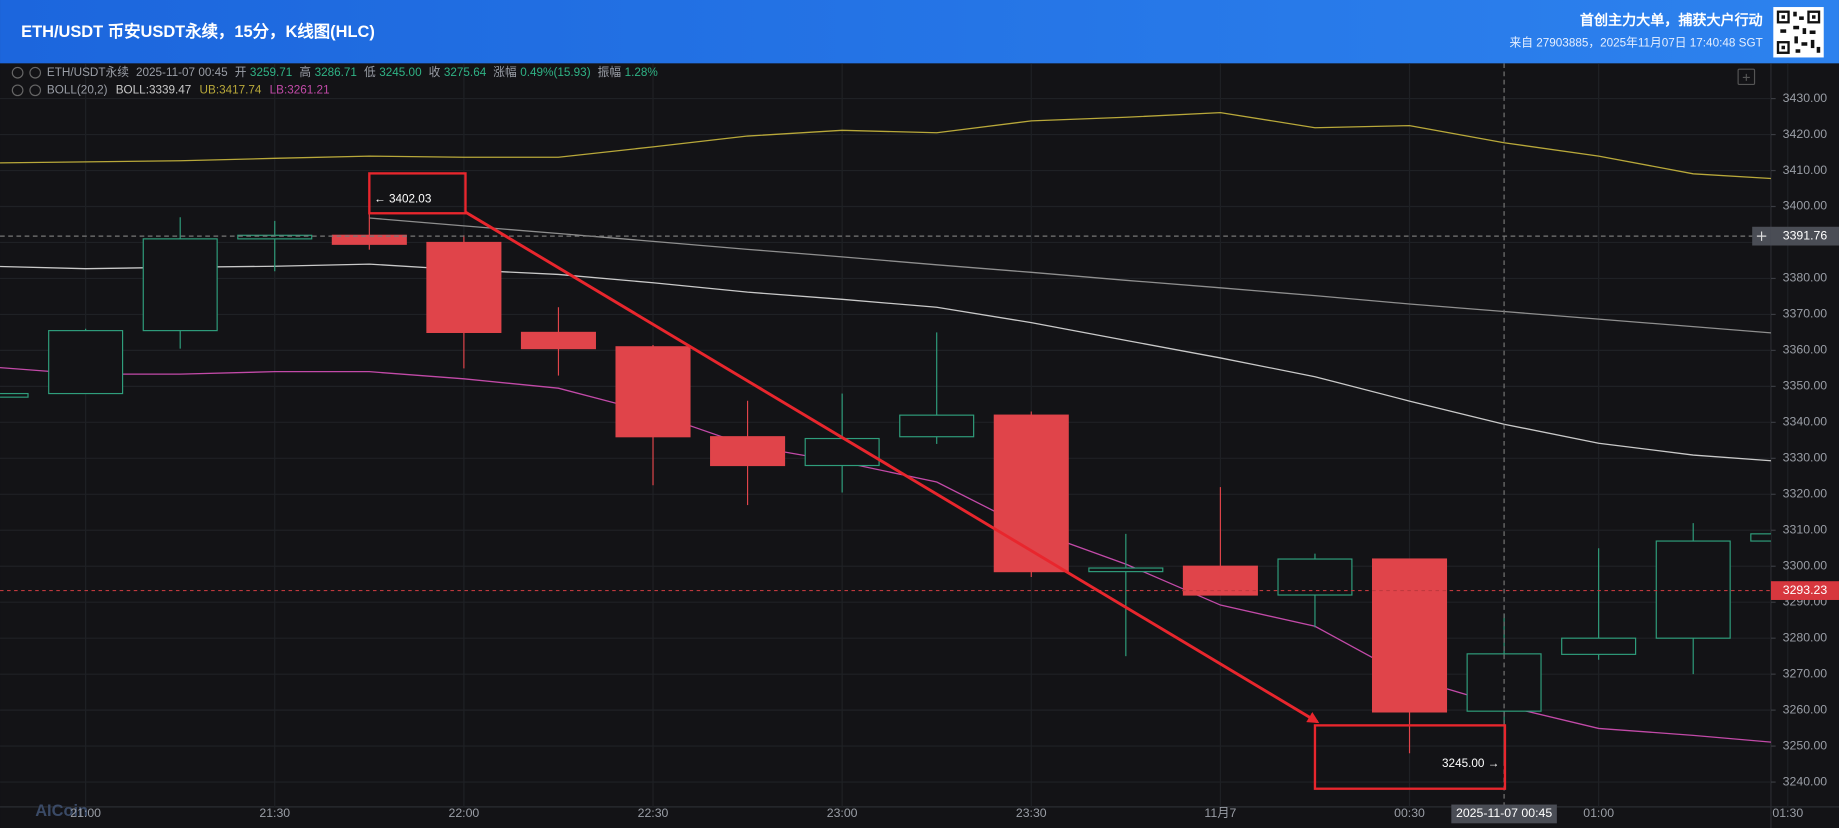 The width and height of the screenshot is (1839, 828). I want to click on qr-code, so click(1798, 32).